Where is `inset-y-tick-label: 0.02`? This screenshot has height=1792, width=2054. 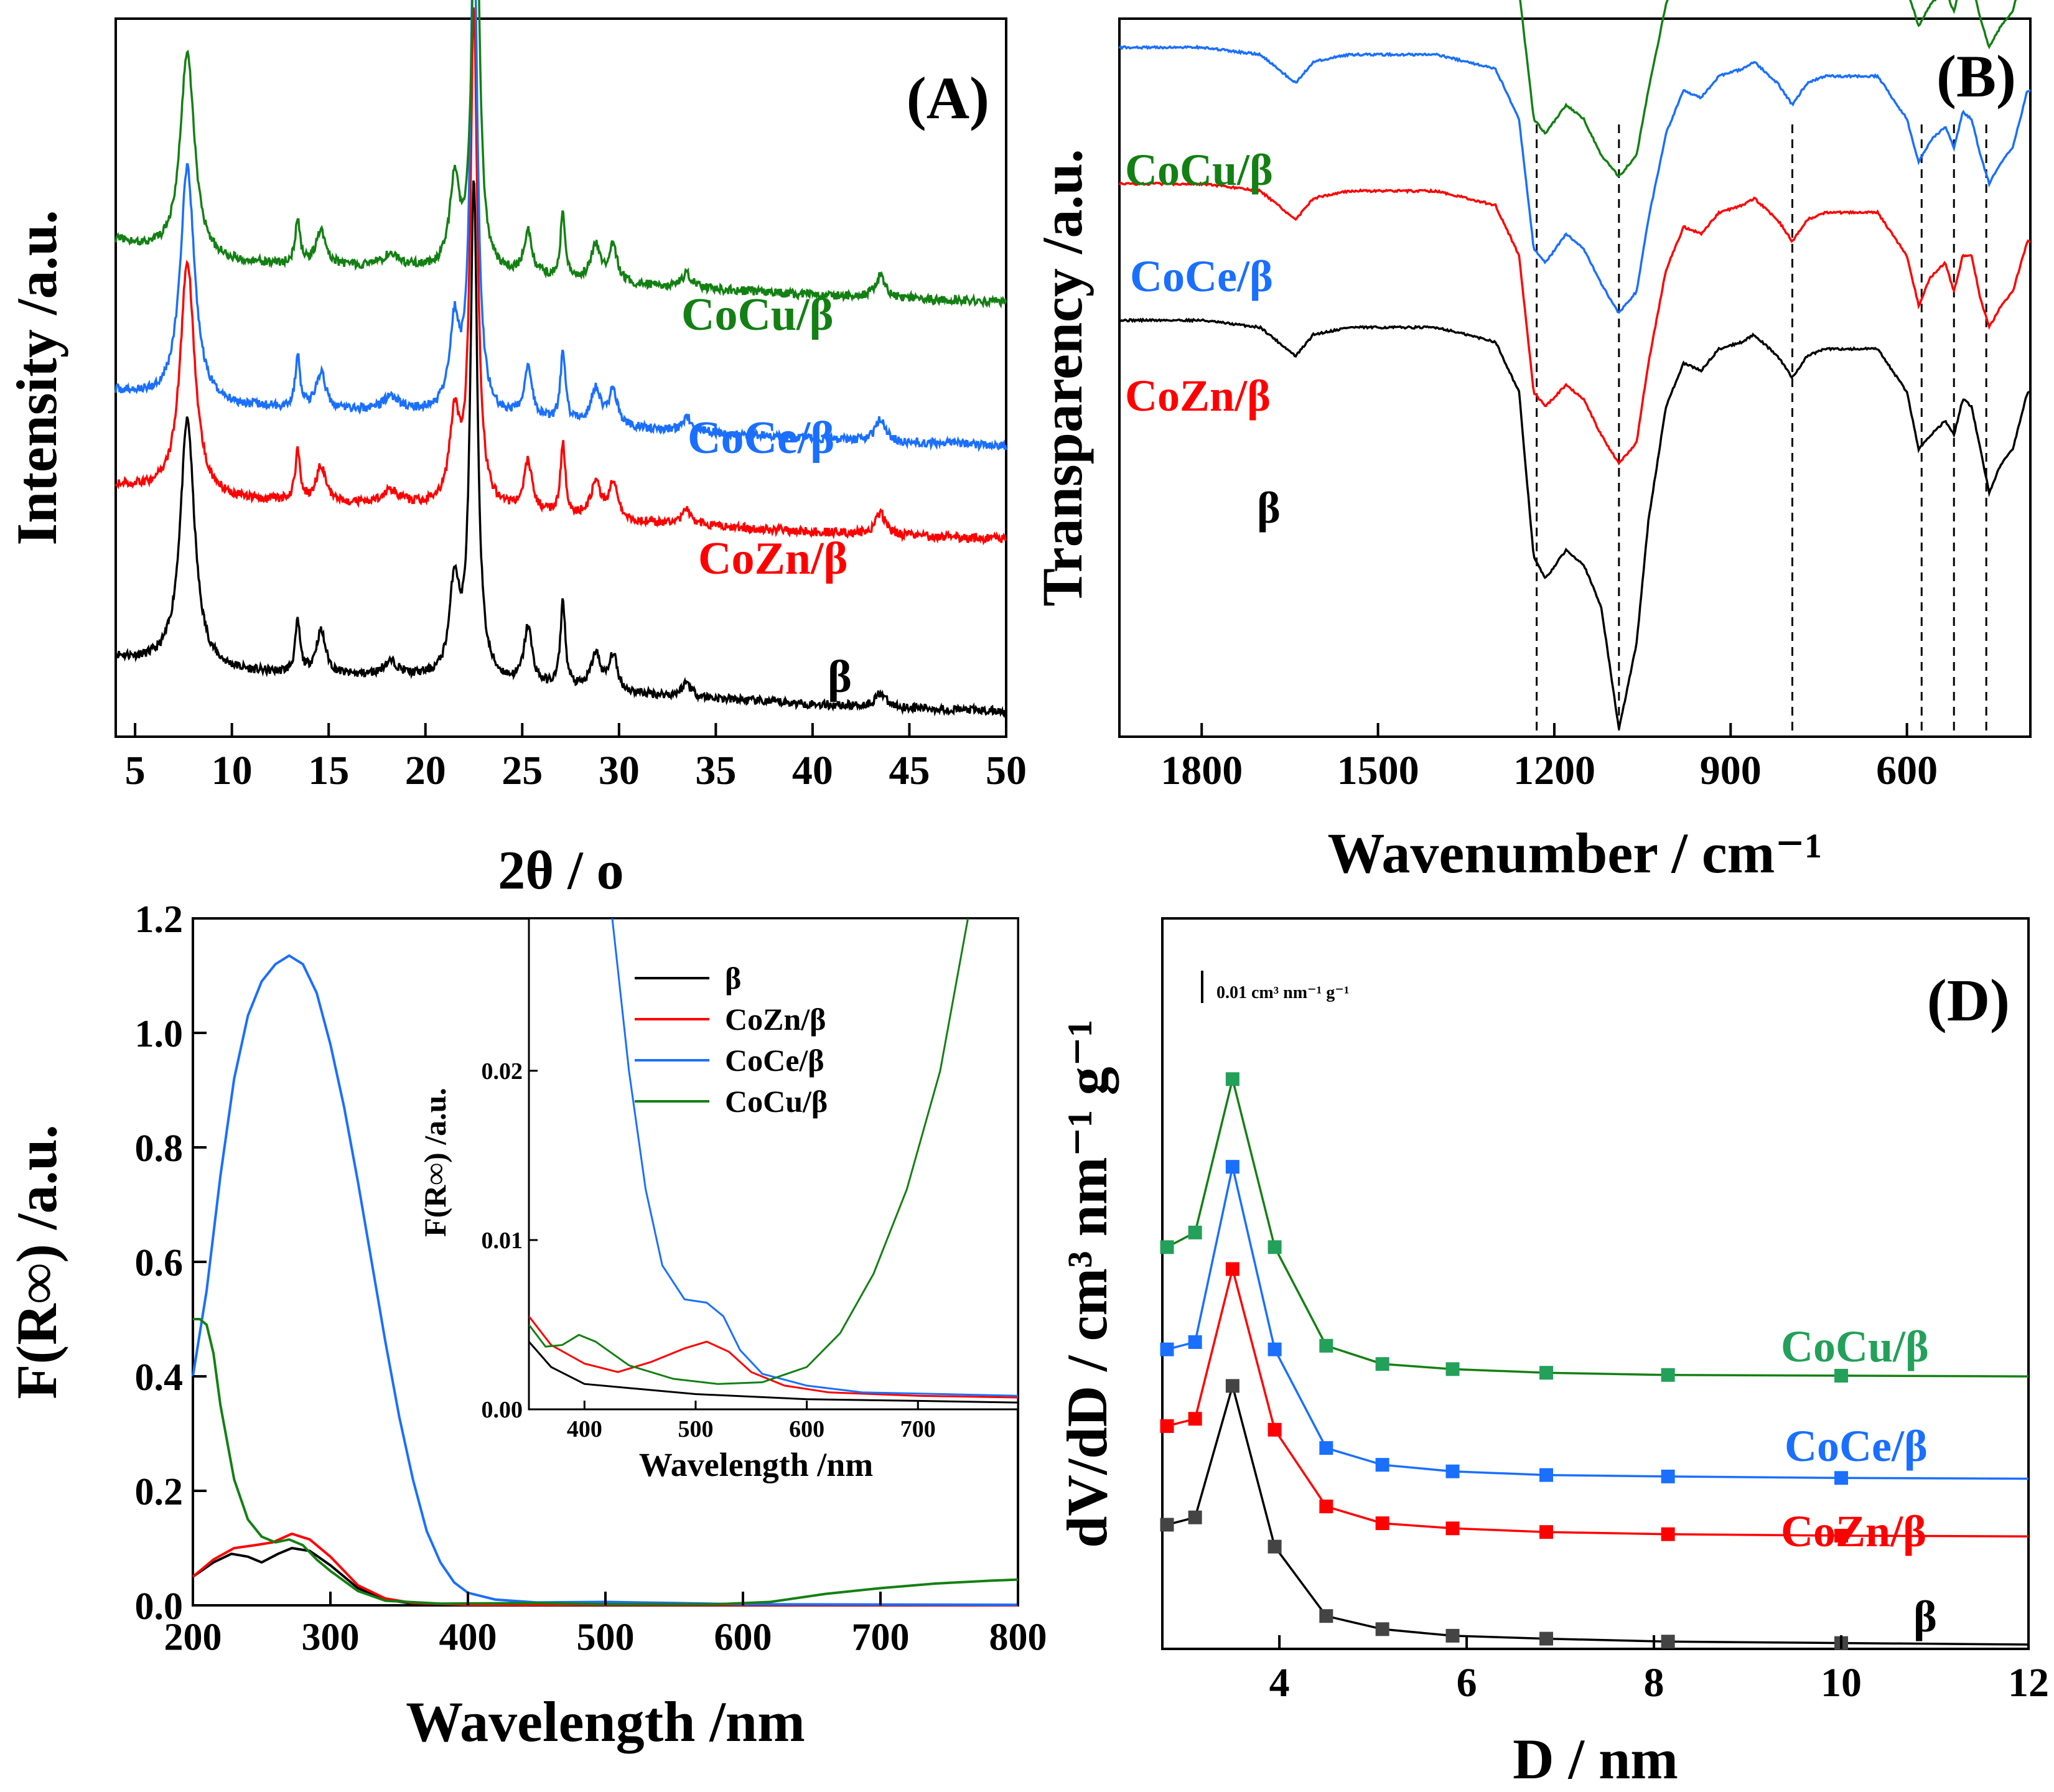
inset-y-tick-label: 0.02 is located at coordinates (502, 1071).